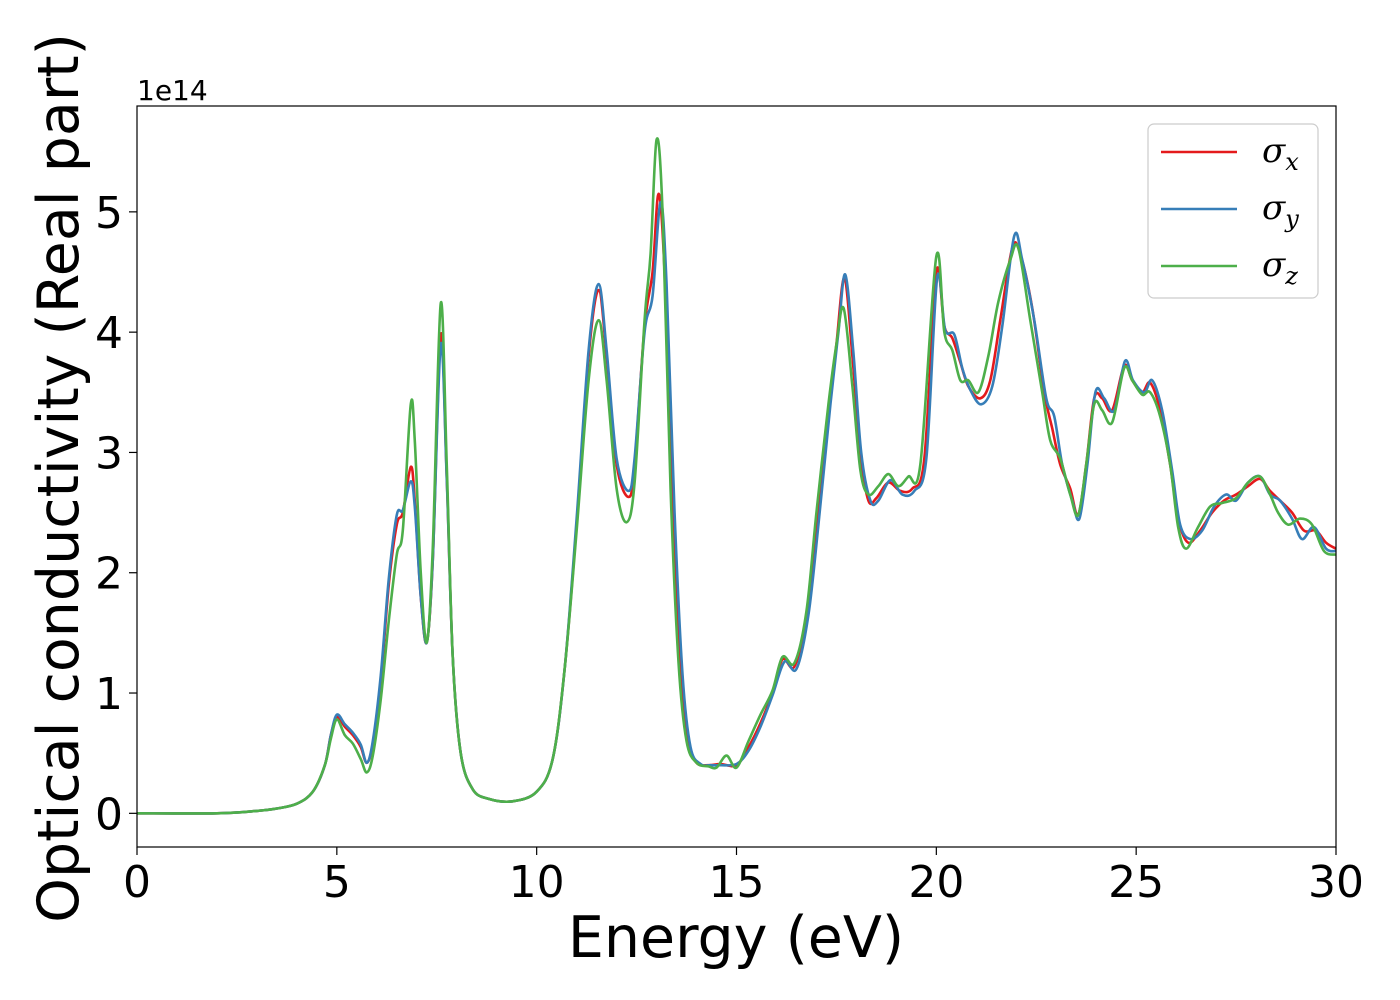  Describe the element at coordinates (1280, 267) in the screenshot. I see `legend-label-z: σz` at that location.